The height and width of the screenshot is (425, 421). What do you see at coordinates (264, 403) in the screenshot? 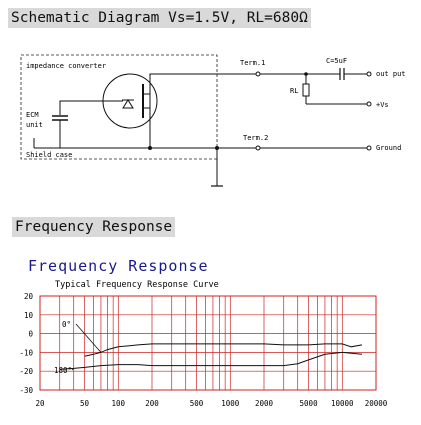
I see `x-tick-label: 2000` at bounding box center [264, 403].